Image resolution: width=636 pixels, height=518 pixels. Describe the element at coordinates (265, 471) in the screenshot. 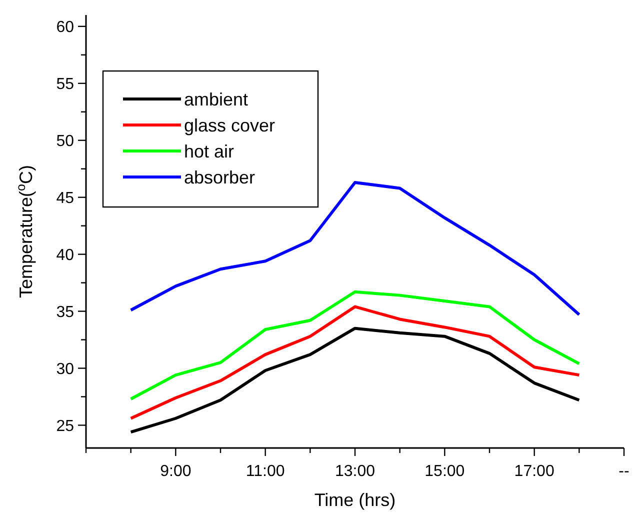

I see `x-tick-label: 11:00` at that location.